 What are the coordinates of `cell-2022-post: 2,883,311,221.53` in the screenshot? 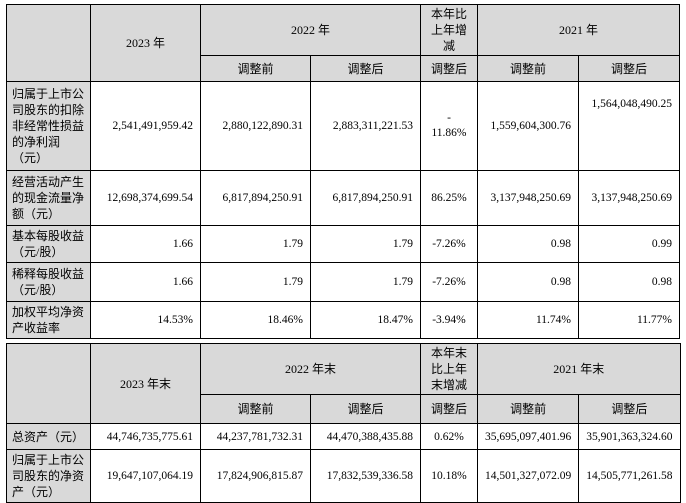 It's located at (365, 126).